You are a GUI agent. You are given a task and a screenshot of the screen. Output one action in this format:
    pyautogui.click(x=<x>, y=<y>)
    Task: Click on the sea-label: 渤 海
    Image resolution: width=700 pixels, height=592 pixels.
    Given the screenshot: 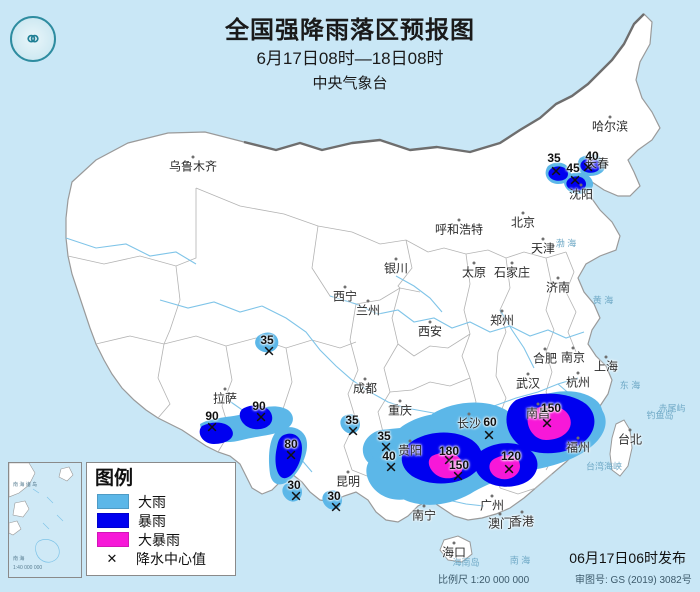 What is the action you would take?
    pyautogui.click(x=566, y=243)
    